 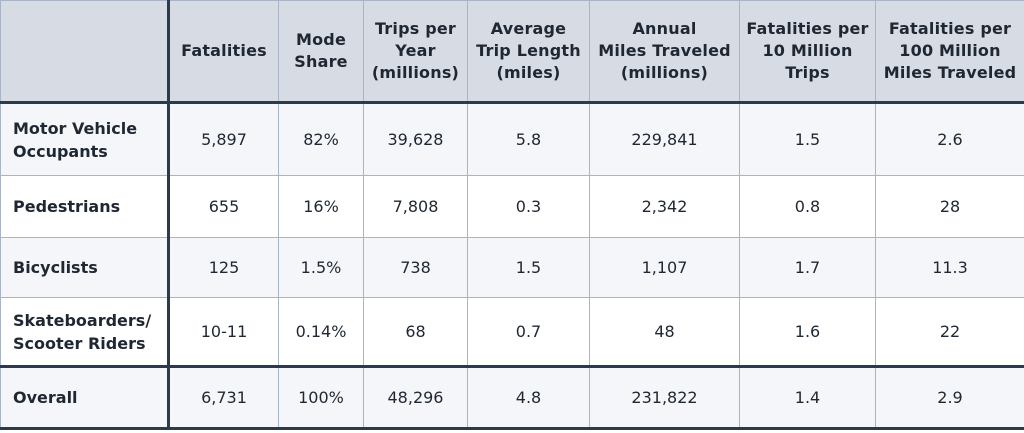 What do you see at coordinates (321, 139) in the screenshot?
I see `cell-mode-share: 82%` at bounding box center [321, 139].